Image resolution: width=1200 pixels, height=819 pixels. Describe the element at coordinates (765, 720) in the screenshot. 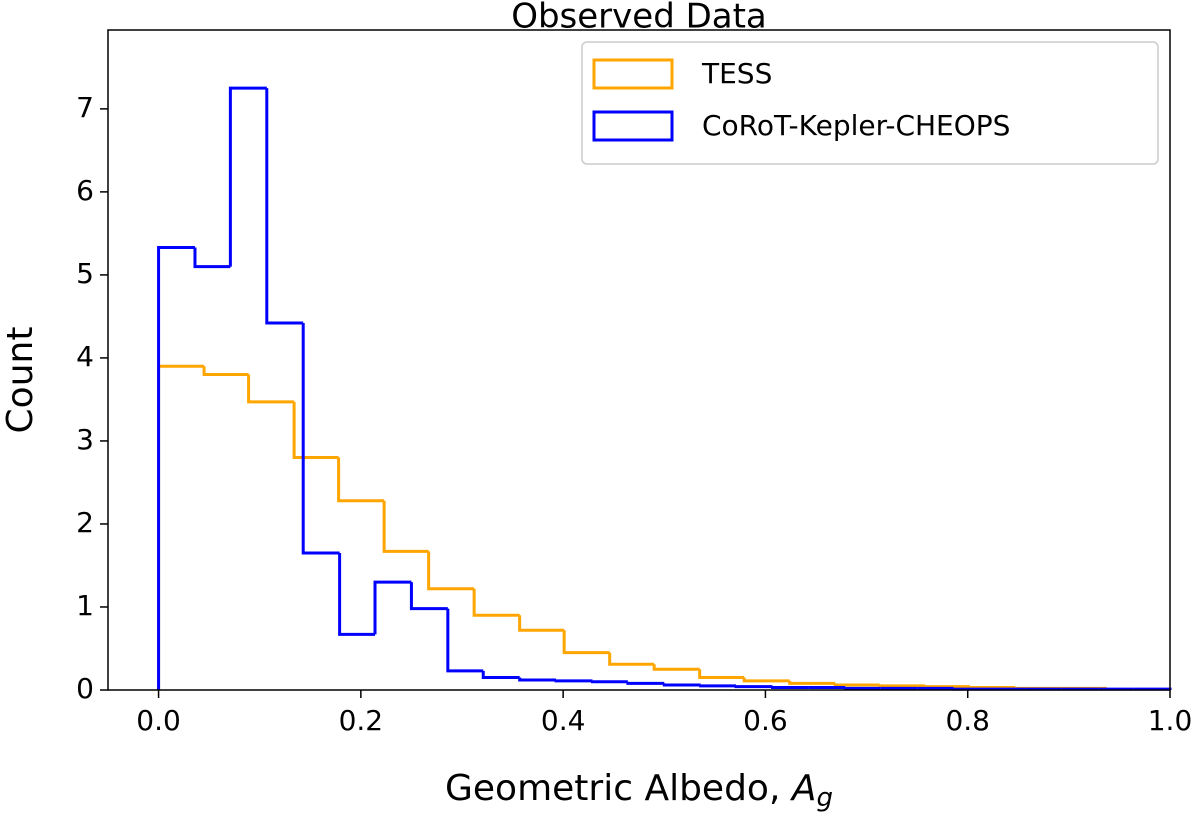

I see `x-tick-label: 0.6` at that location.